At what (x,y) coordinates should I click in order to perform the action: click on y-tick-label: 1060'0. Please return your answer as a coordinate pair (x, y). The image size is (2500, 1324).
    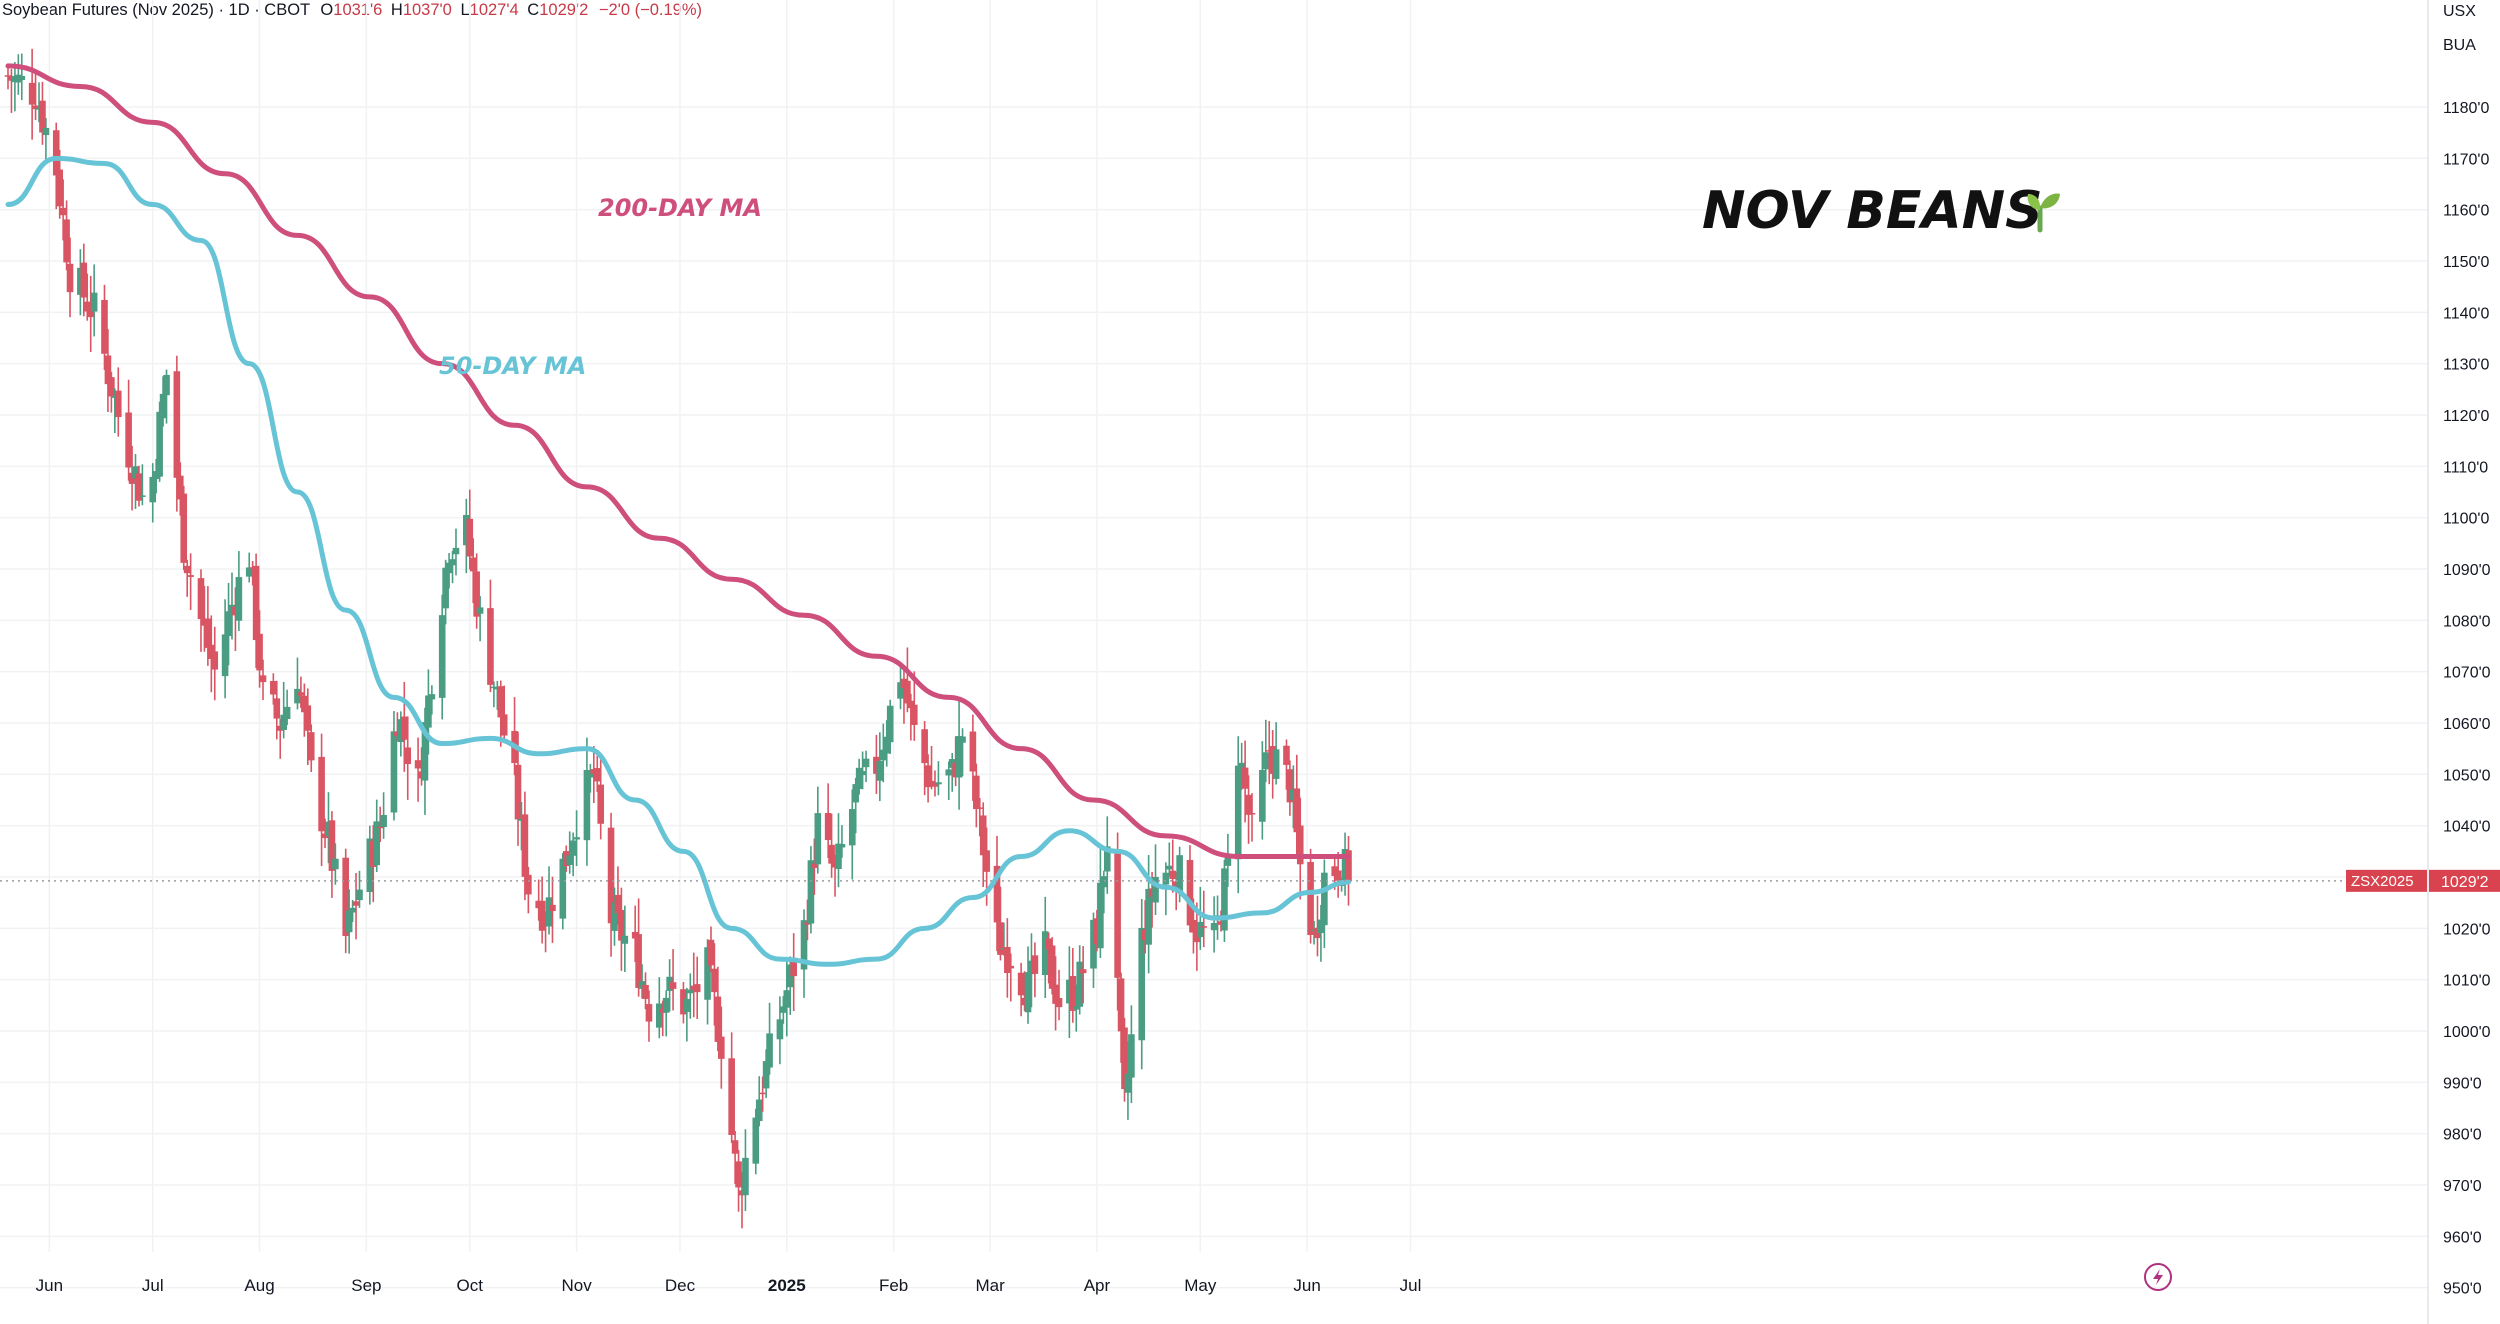
    Looking at the image, I should click on (2467, 724).